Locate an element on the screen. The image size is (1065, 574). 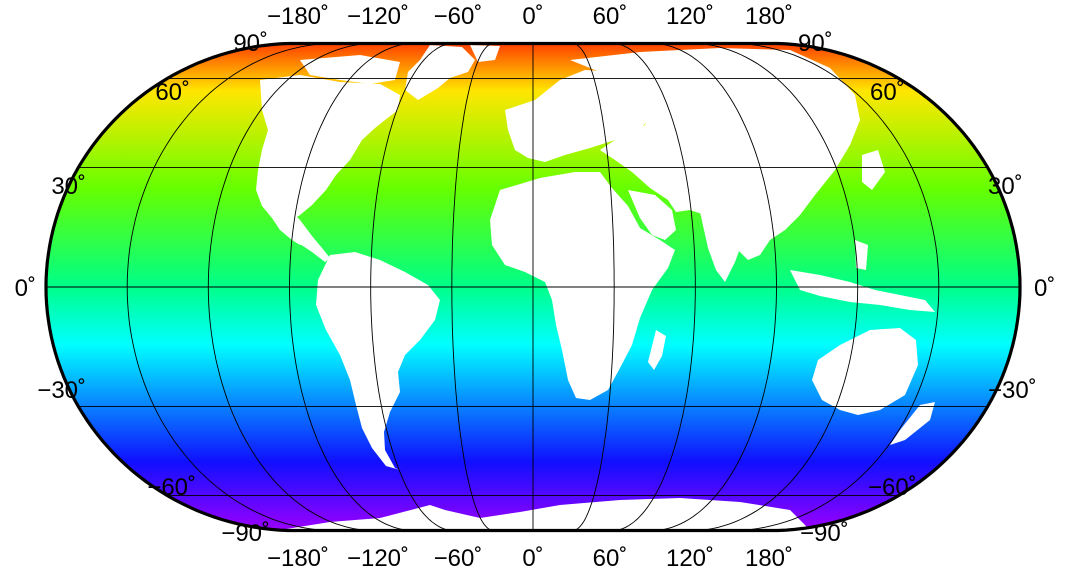
lat-label-right: −60˚ is located at coordinates (892, 487).